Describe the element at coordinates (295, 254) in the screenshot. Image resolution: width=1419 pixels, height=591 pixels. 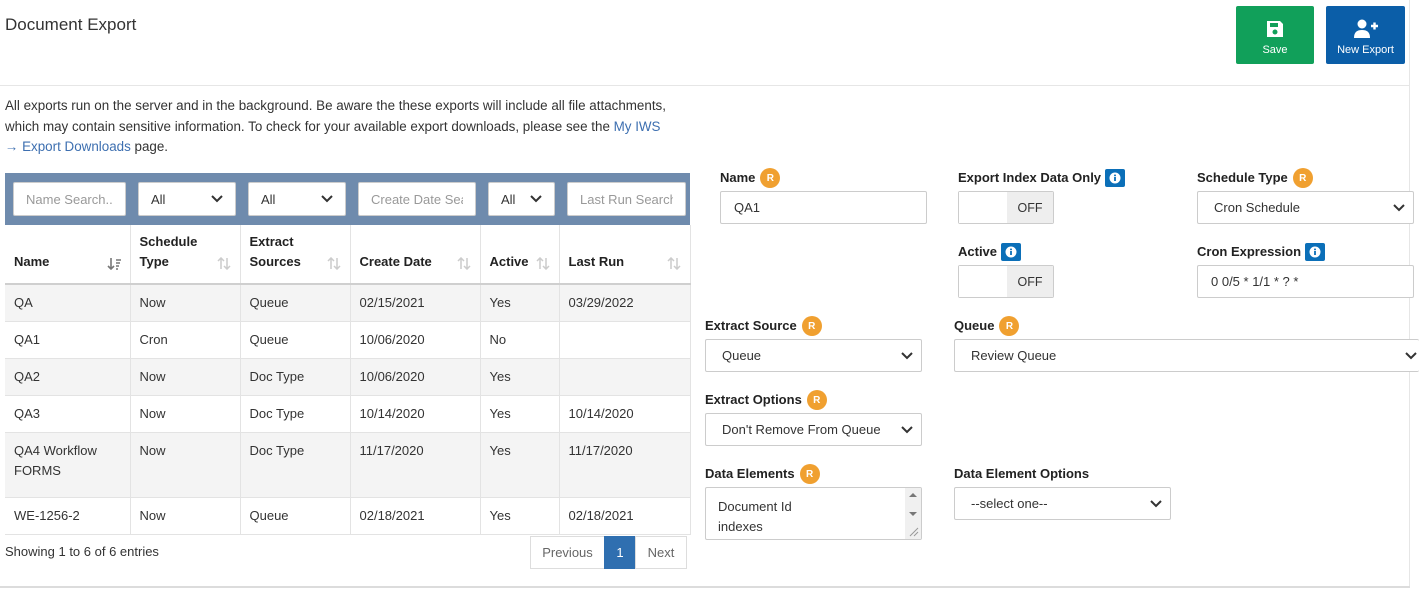
I see `column-header: Extract Sources` at that location.